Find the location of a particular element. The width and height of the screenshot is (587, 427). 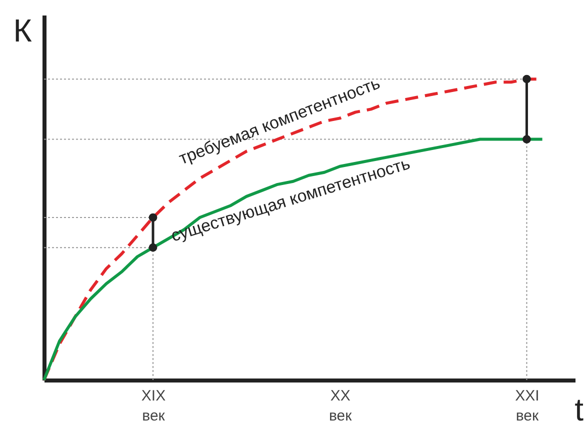

x-tick-label: XXI век is located at coordinates (527, 406).